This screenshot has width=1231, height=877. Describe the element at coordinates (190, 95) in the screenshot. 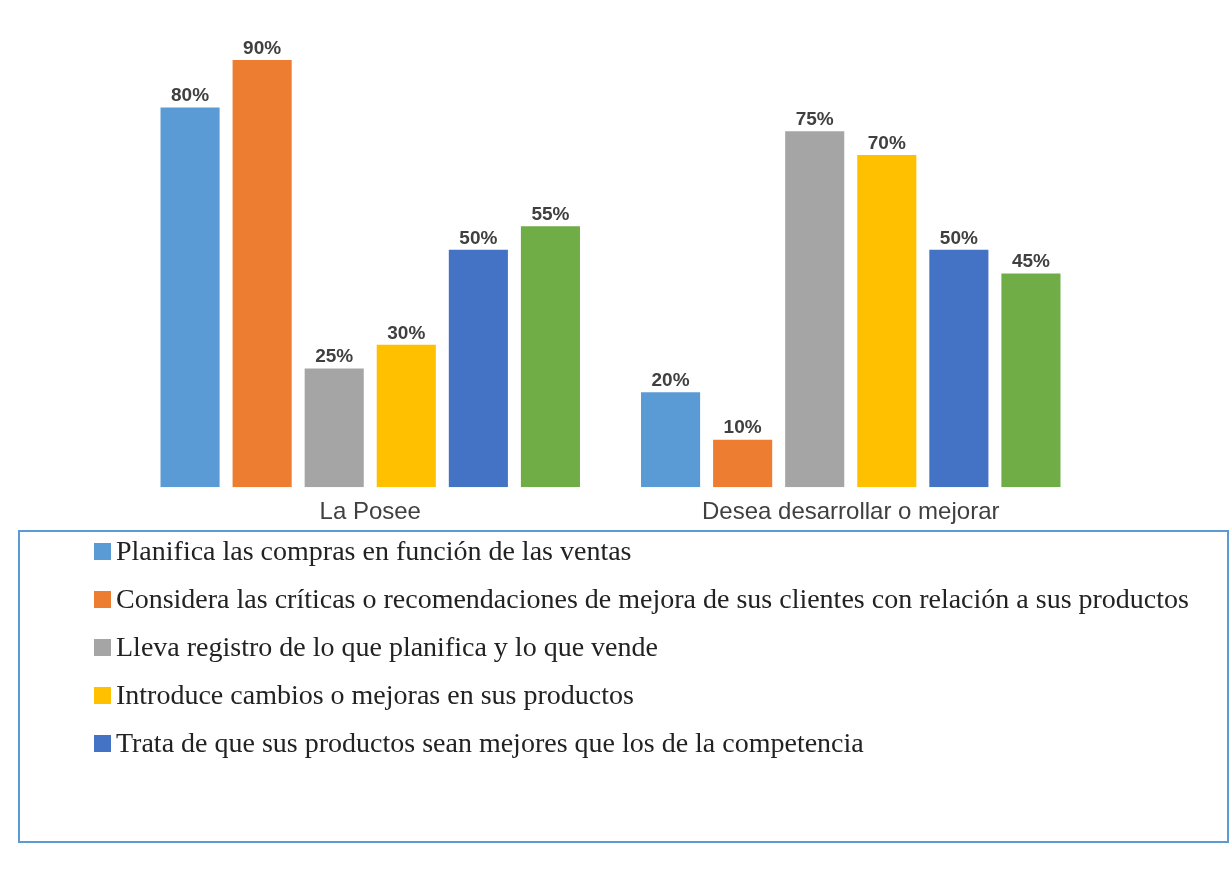

I see `data-label: 80%` at that location.